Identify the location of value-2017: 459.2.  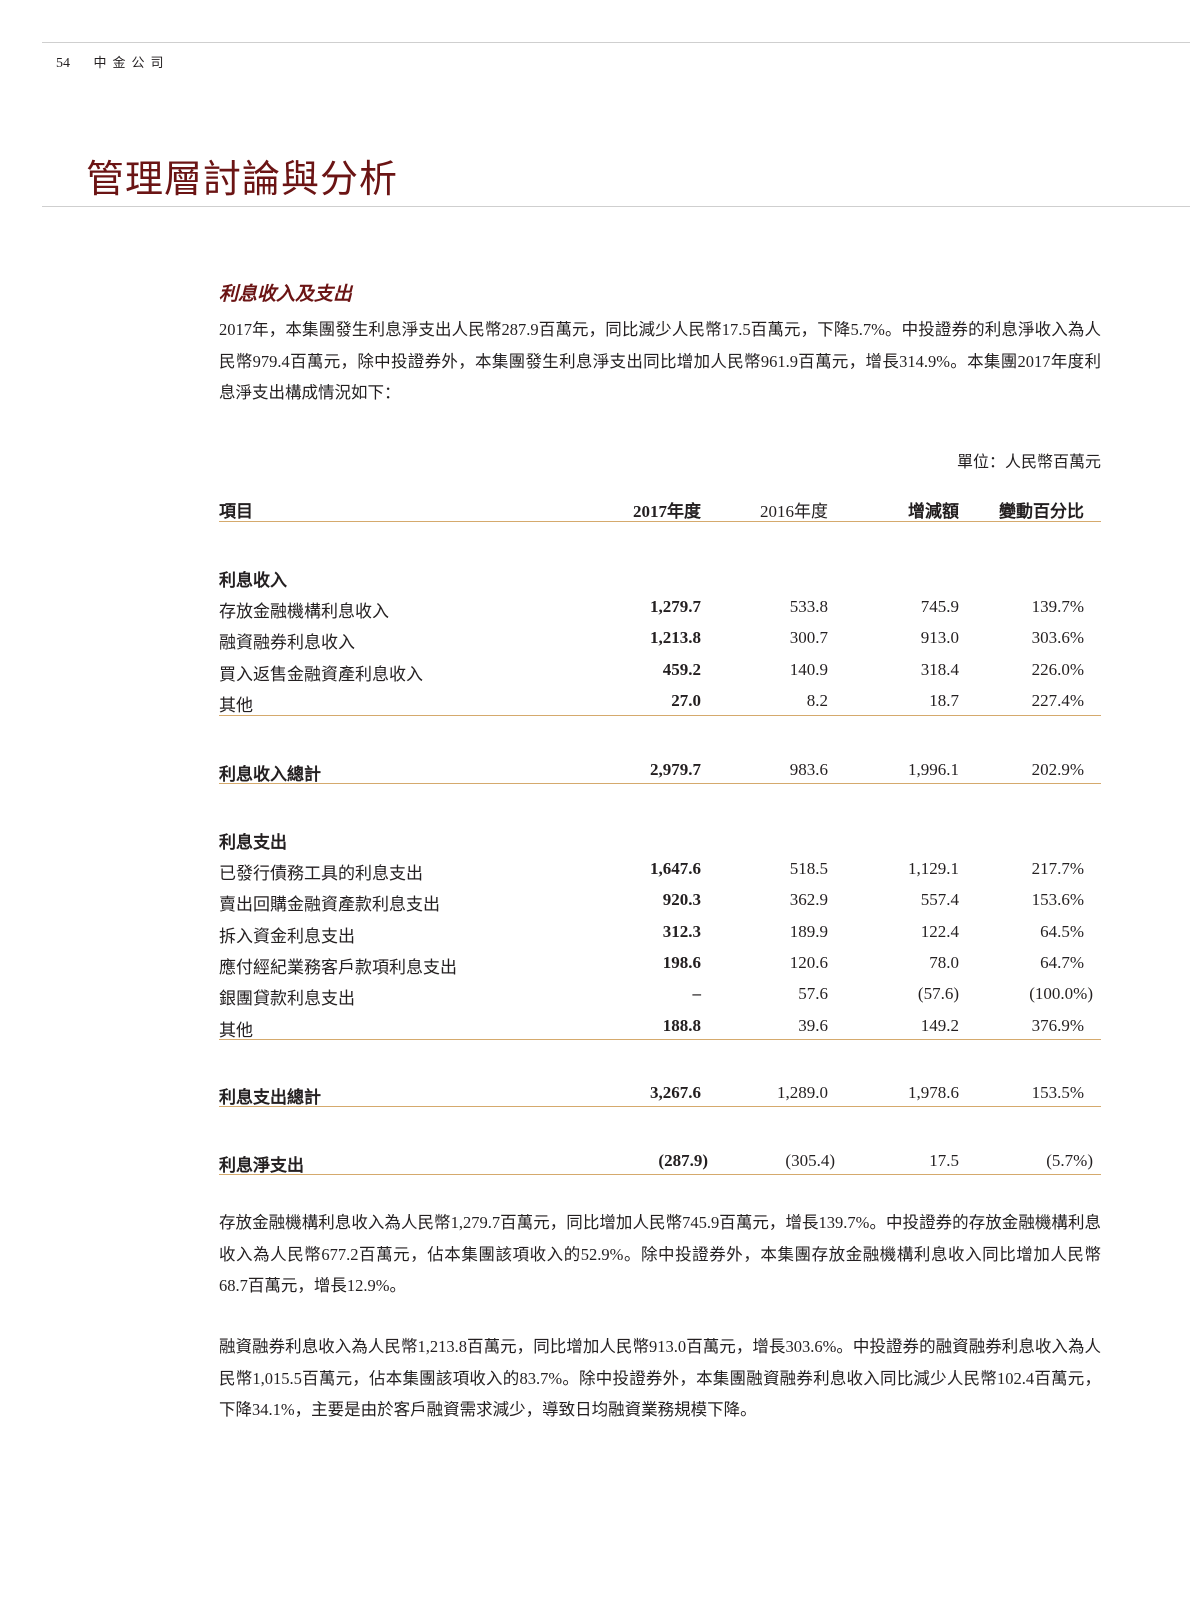
(681, 669).